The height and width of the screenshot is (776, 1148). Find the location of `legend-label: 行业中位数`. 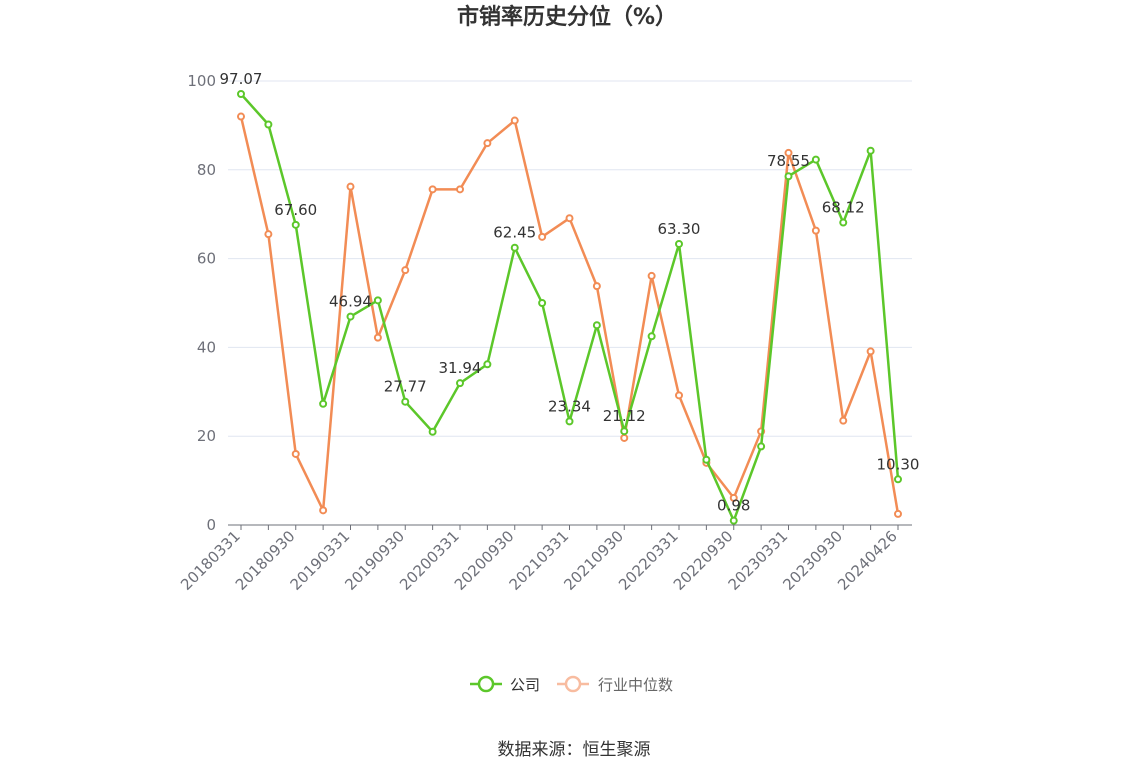

legend-label: 行业中位数 is located at coordinates (635, 685).